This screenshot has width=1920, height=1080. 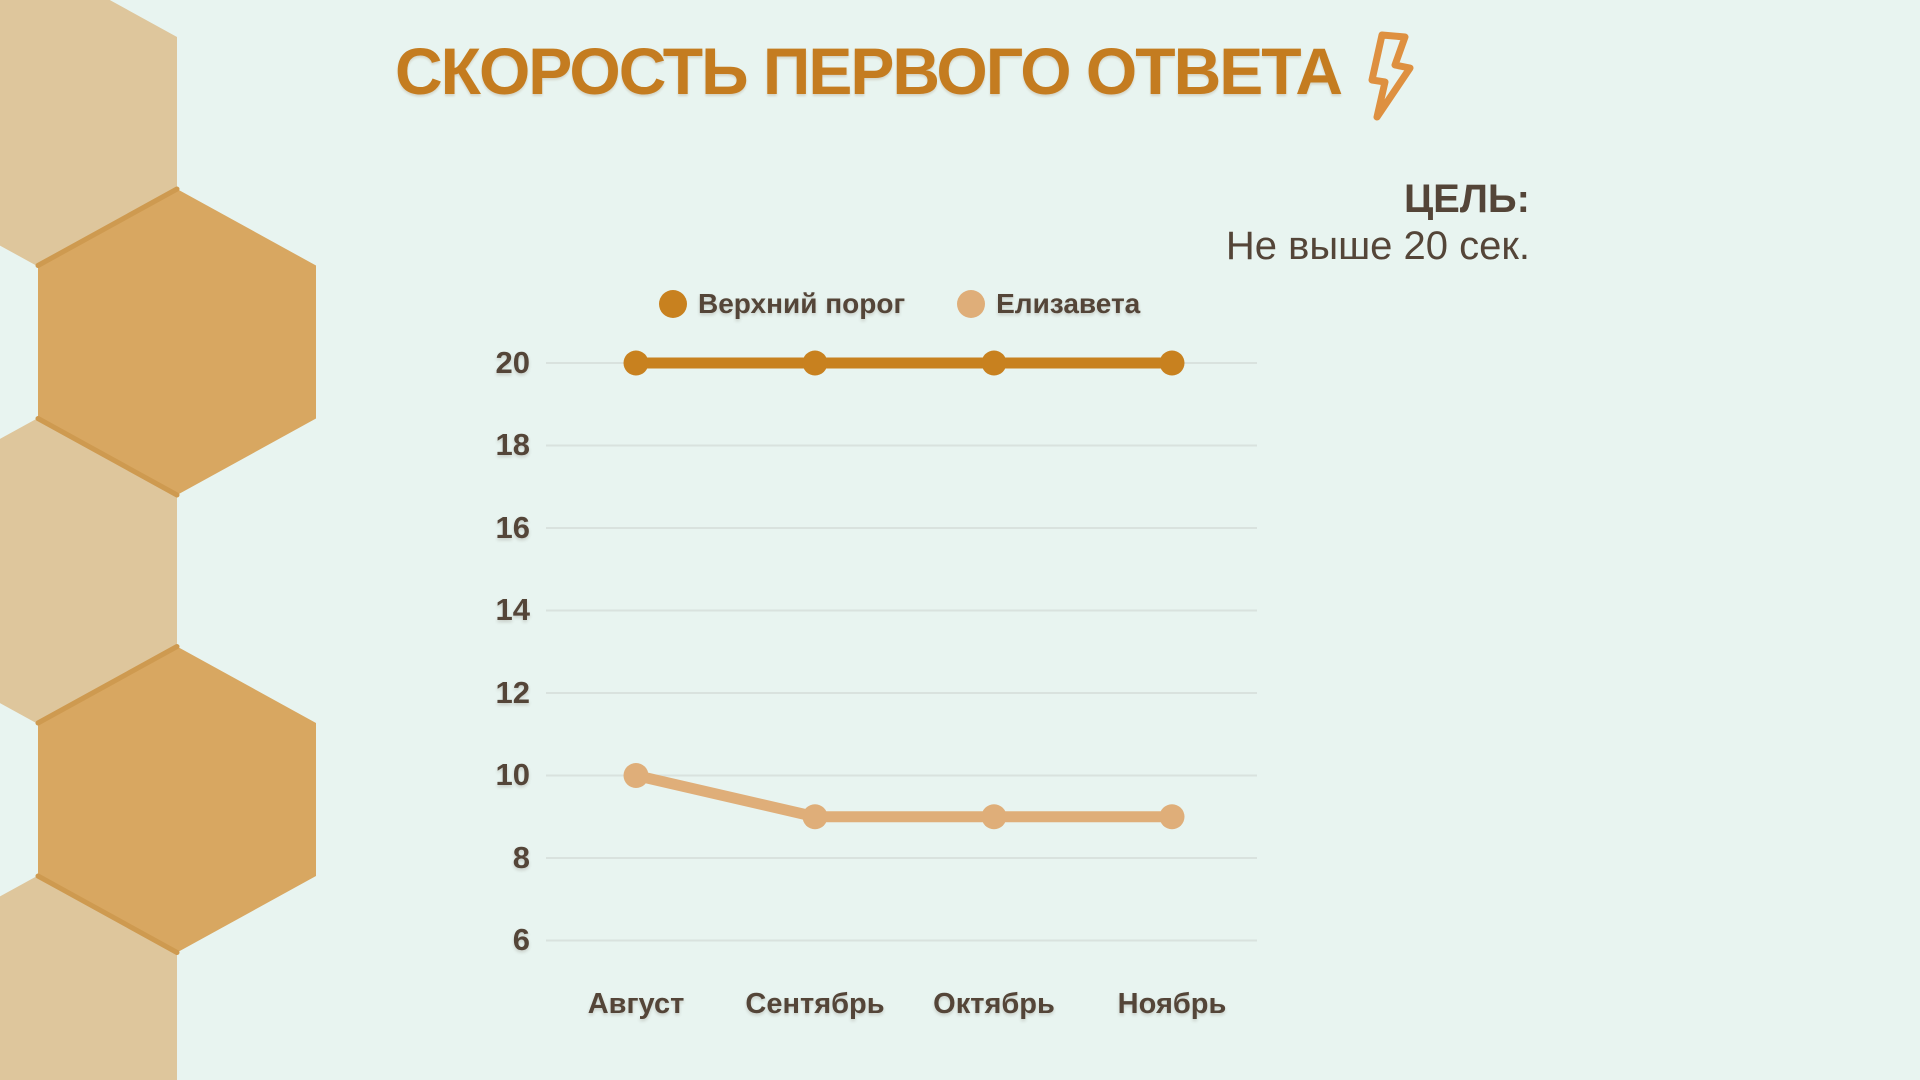 I want to click on y-axis-label: 16, so click(x=512, y=527).